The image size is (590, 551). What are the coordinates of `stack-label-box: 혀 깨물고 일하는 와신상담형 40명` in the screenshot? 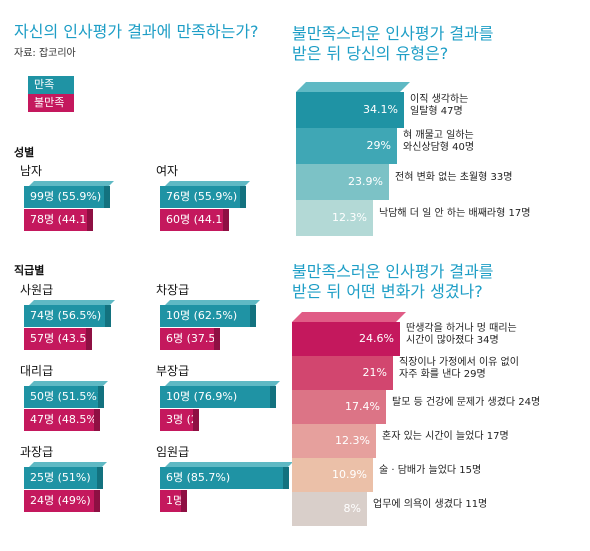 It's located at (439, 142).